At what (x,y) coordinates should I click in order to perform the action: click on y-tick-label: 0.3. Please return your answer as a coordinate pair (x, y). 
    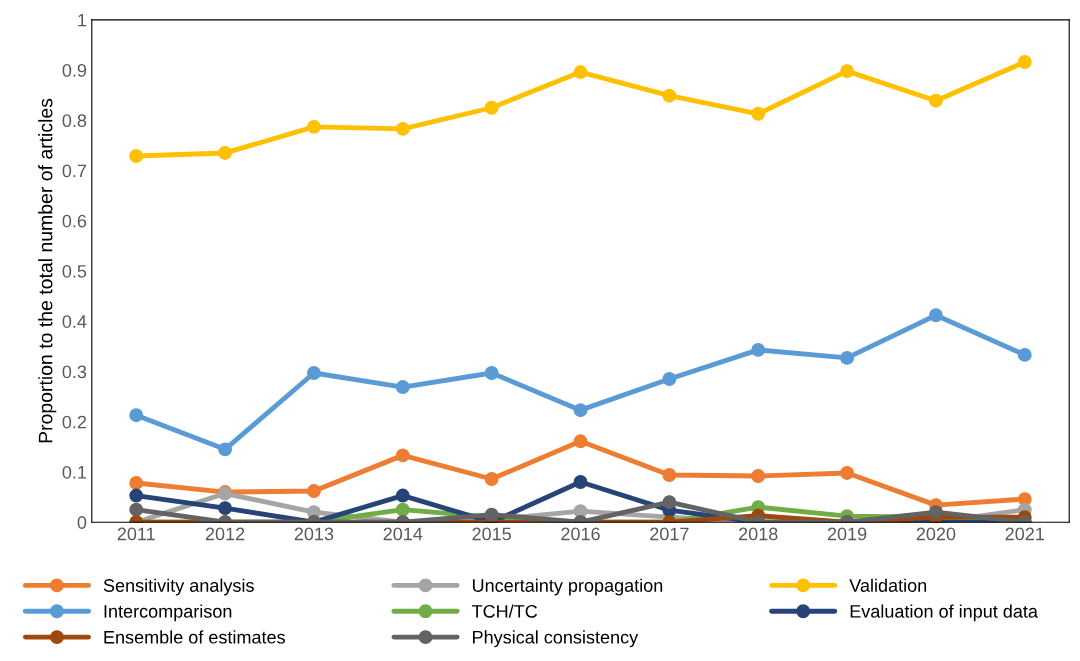
    Looking at the image, I should click on (74, 372).